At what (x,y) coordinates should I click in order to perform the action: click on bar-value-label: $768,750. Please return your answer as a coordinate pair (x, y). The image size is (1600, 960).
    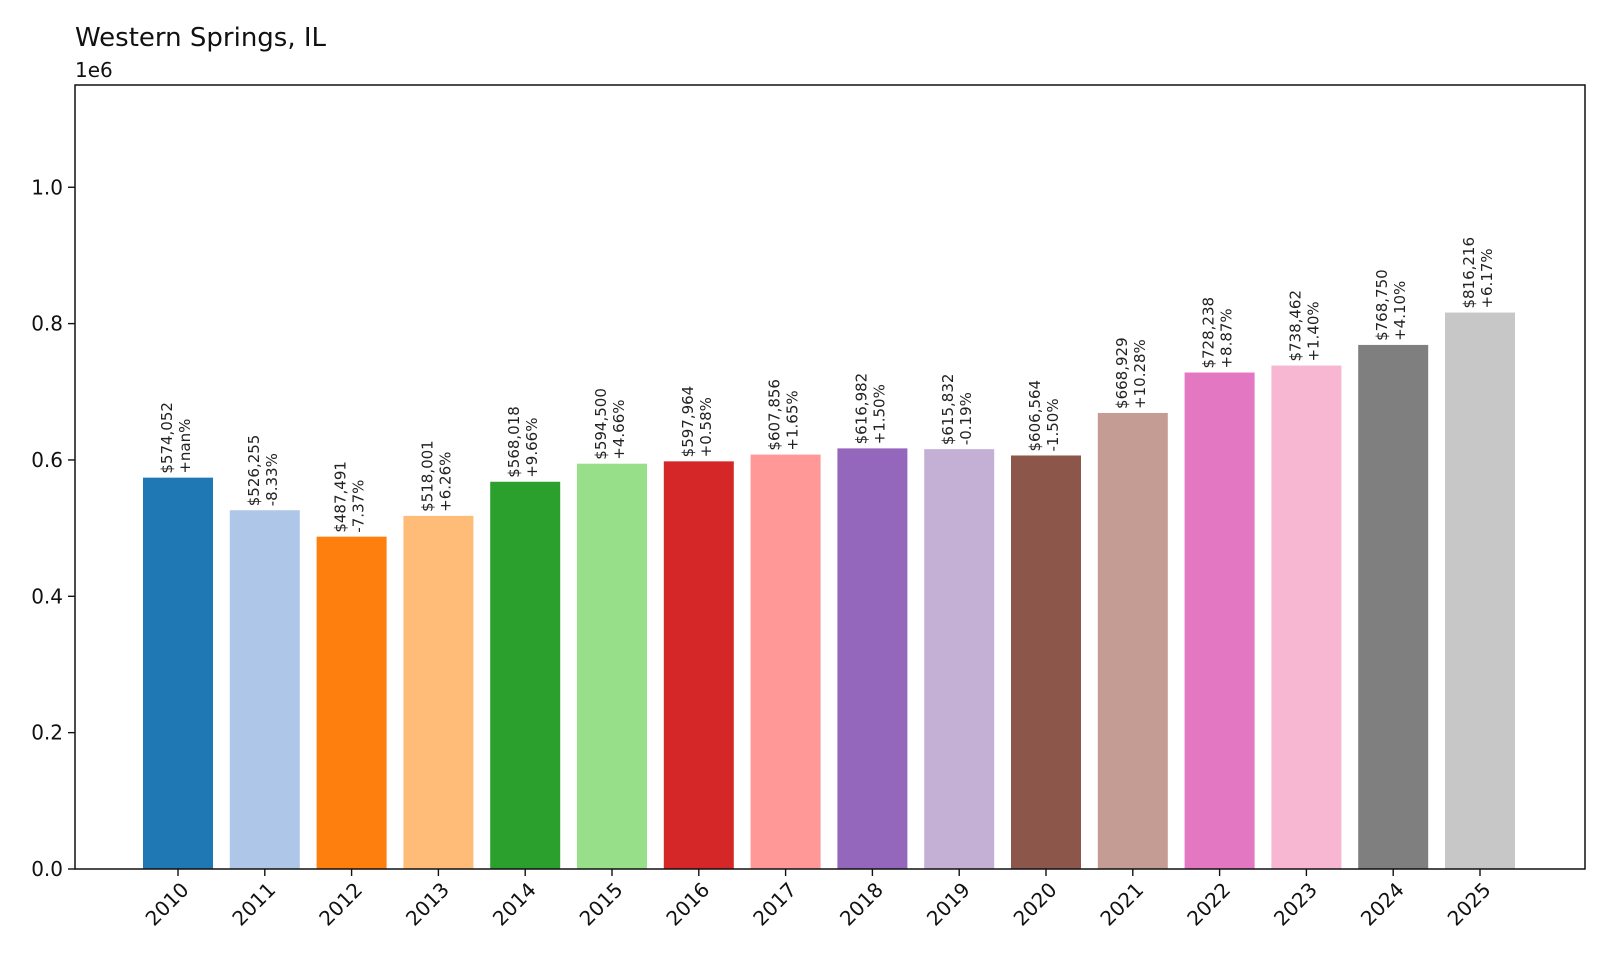
    Looking at the image, I should click on (1382, 305).